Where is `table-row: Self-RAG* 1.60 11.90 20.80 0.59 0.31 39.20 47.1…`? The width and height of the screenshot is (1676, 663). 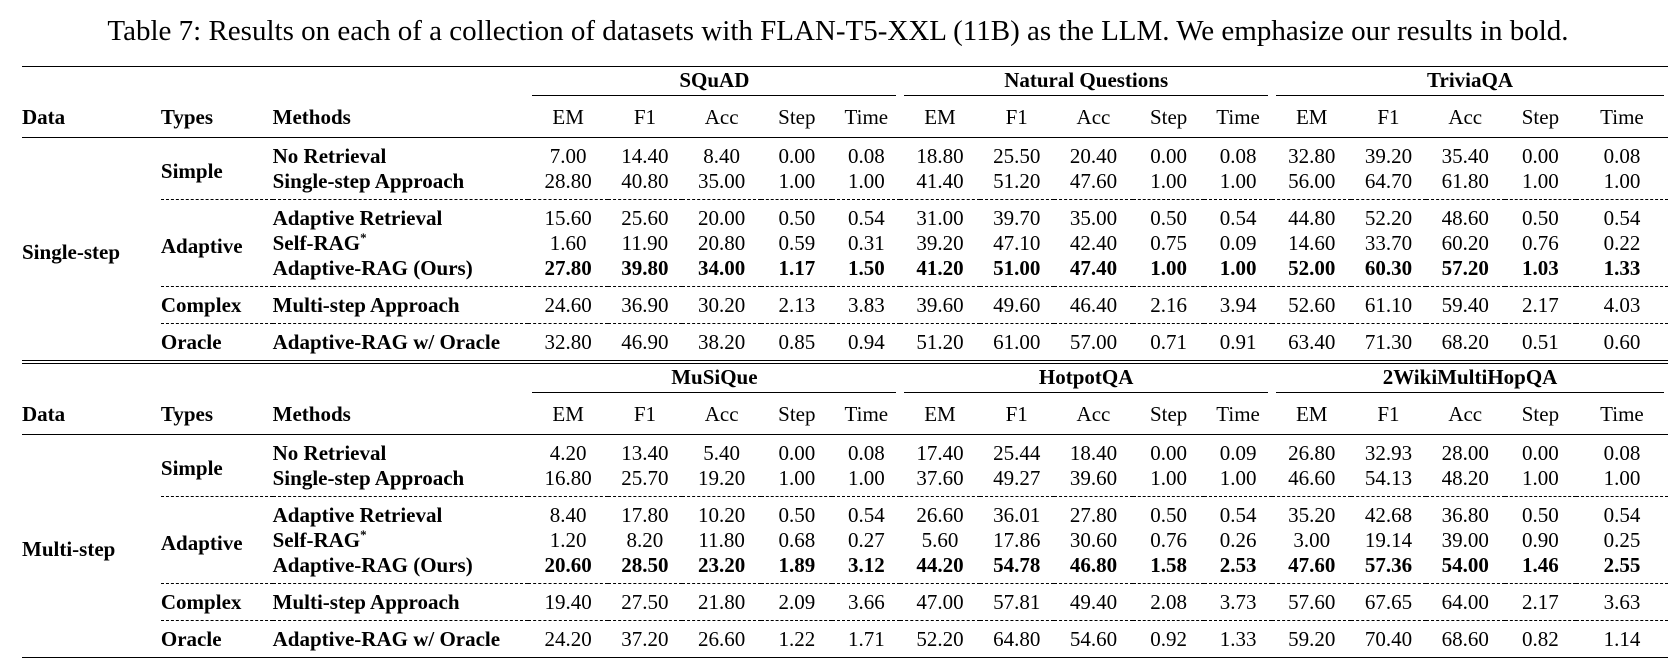
table-row: Self-RAG* 1.60 11.90 20.80 0.59 0.31 39.20 47.1… is located at coordinates (845, 243).